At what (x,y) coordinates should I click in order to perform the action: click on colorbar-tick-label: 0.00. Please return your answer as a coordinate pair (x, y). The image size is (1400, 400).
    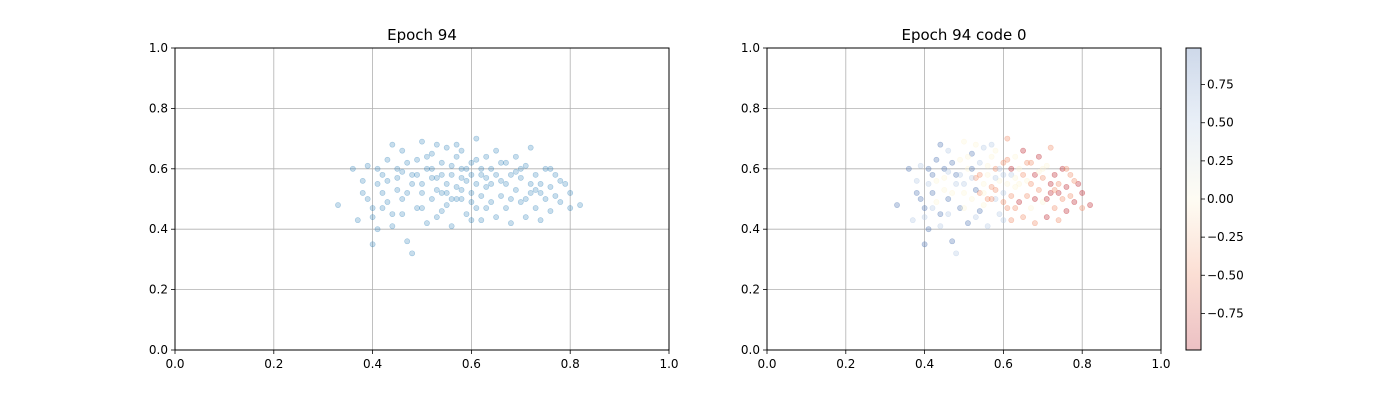
    Looking at the image, I should click on (1220, 199).